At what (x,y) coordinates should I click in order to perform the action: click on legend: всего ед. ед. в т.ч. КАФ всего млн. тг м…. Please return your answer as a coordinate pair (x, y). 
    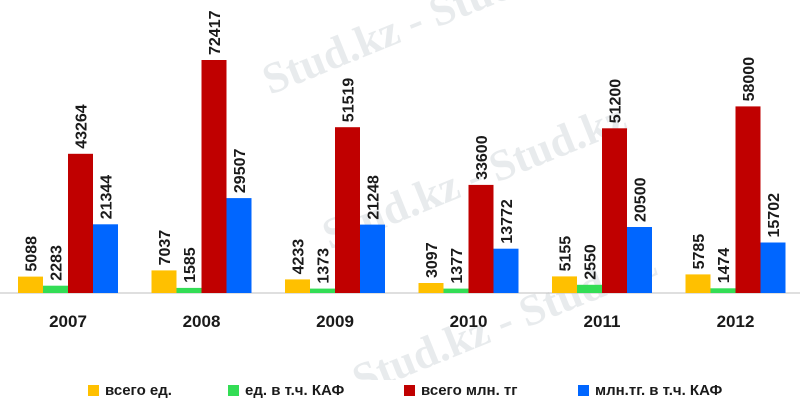
    Looking at the image, I should click on (400, 393).